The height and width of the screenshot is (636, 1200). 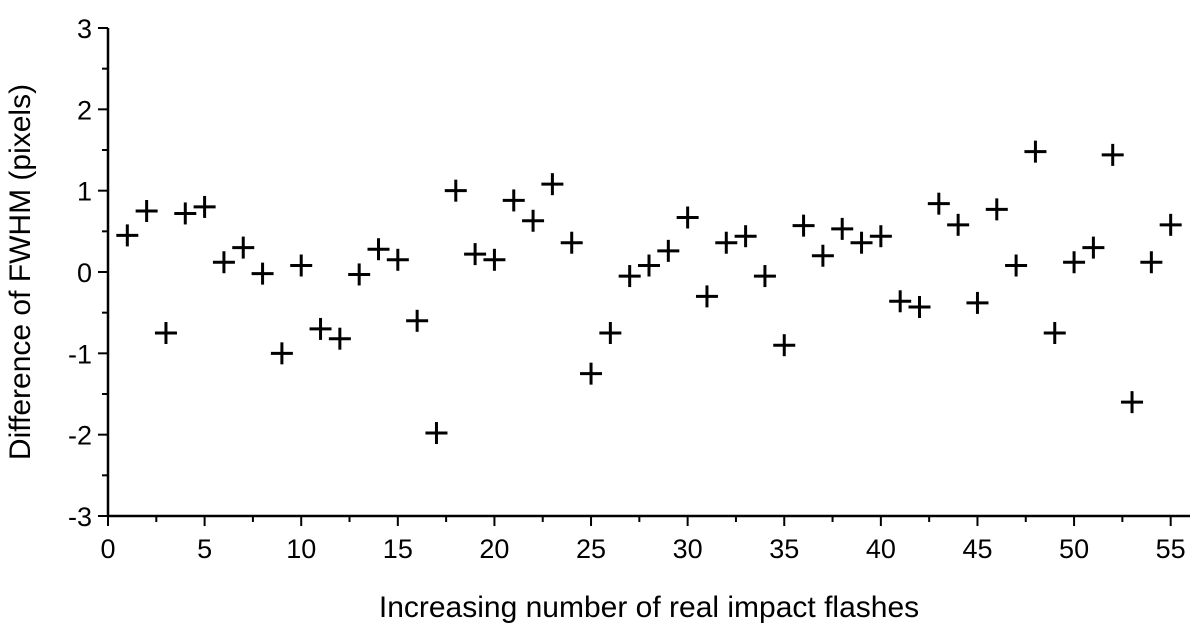 I want to click on x-tick-label: 20, so click(x=494, y=549).